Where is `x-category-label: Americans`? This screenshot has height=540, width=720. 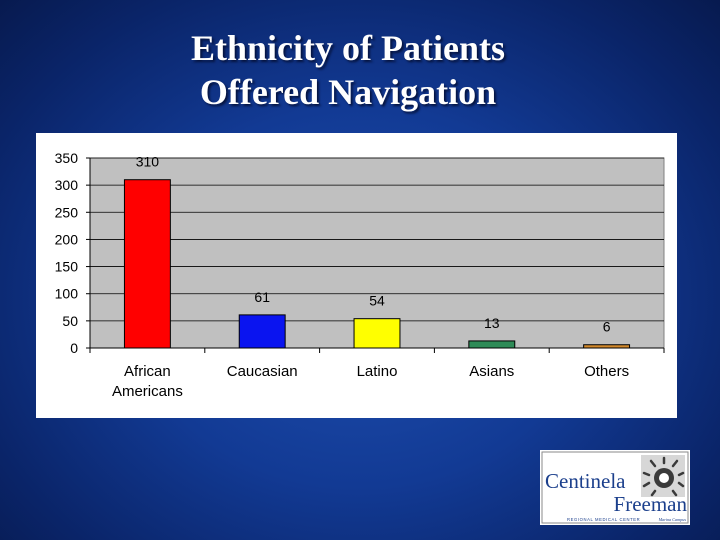 x-category-label: Americans is located at coordinates (147, 391).